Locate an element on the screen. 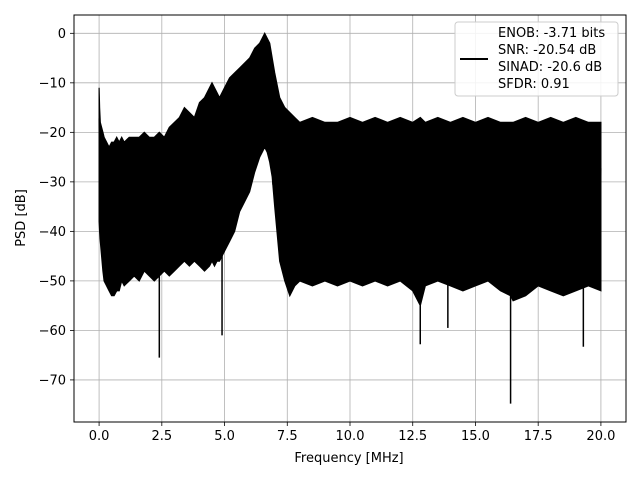 Image resolution: width=640 pixels, height=480 pixels. y-axis-label: PSD [dB] is located at coordinates (21, 218).